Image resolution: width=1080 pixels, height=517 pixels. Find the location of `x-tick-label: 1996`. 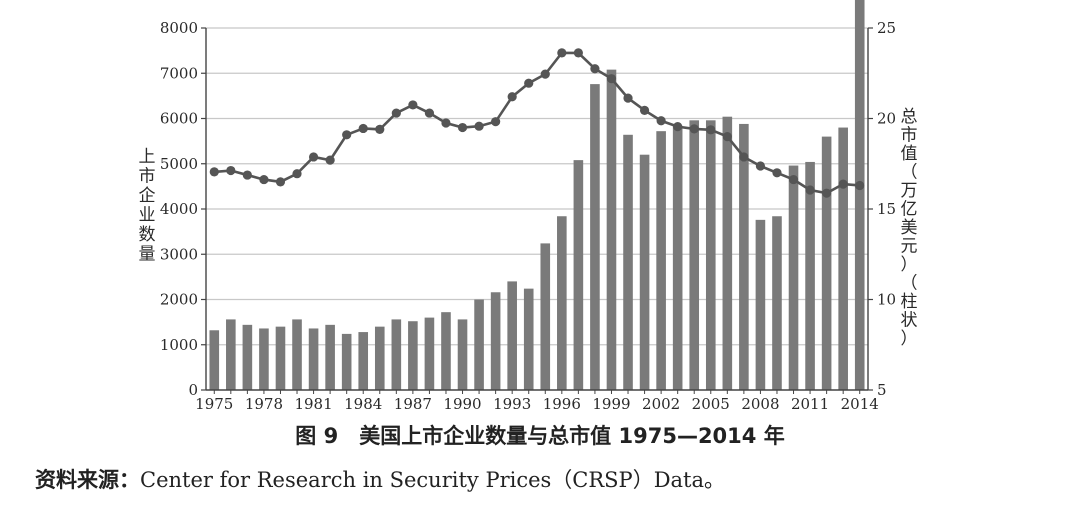

x-tick-label: 1996 is located at coordinates (562, 404).